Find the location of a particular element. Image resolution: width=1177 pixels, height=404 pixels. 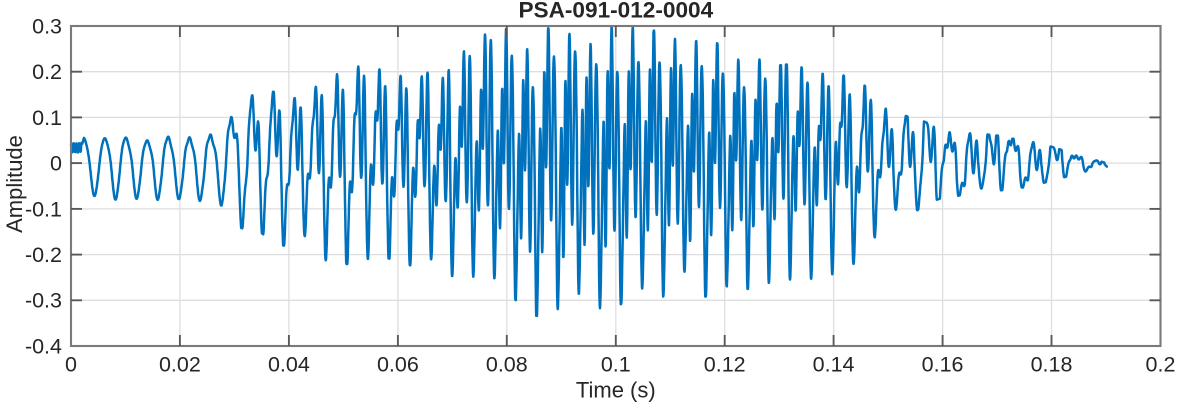

svg-text: 0.04 is located at coordinates (289, 364).